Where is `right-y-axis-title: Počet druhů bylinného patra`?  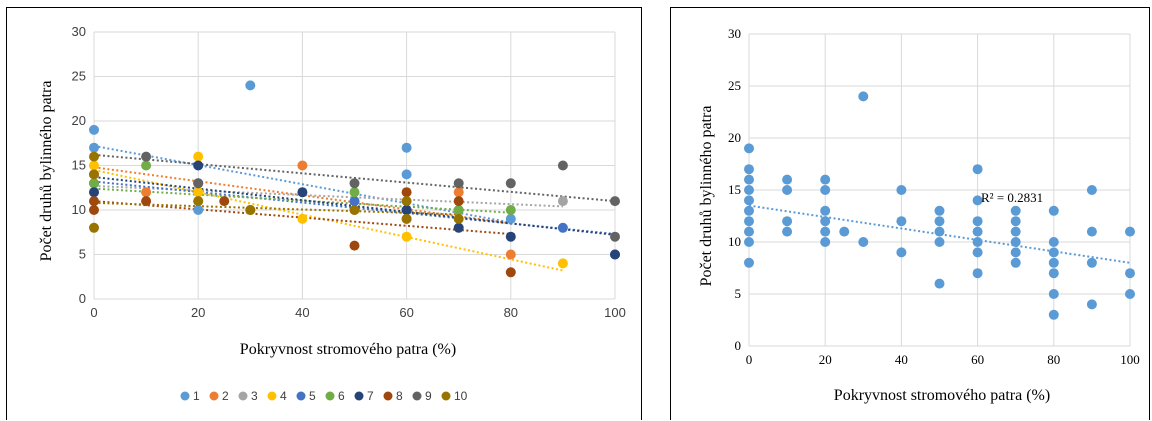
right-y-axis-title: Počet druhů bylinného patra is located at coordinates (706, 196).